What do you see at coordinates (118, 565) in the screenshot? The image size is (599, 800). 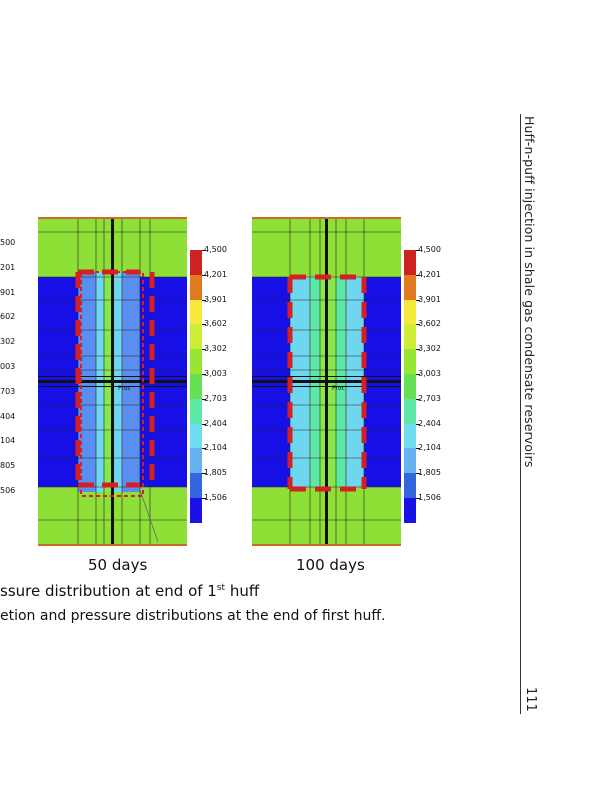 I see `panel1-label: 50 days` at bounding box center [118, 565].